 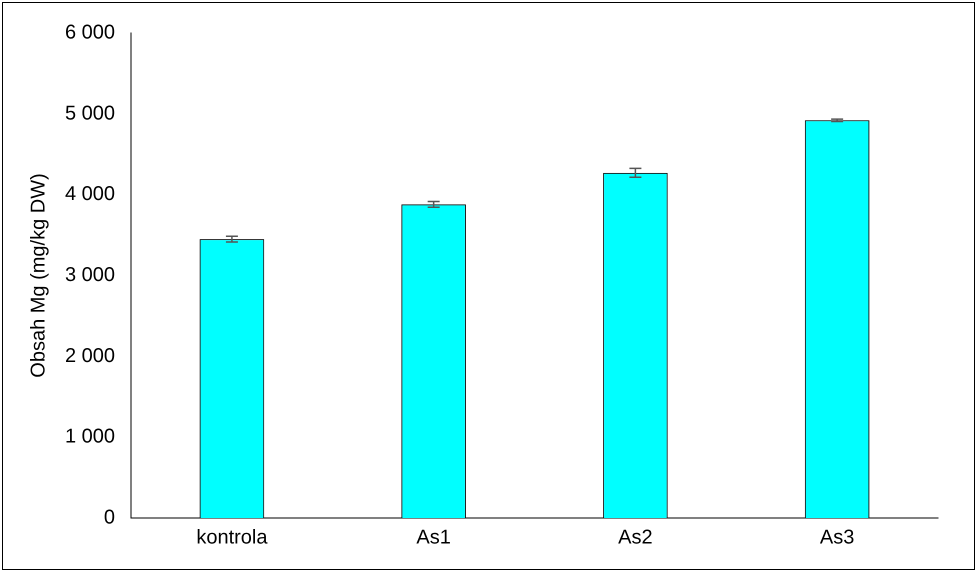 I want to click on y-tick-label: 4 000, so click(x=90, y=194).